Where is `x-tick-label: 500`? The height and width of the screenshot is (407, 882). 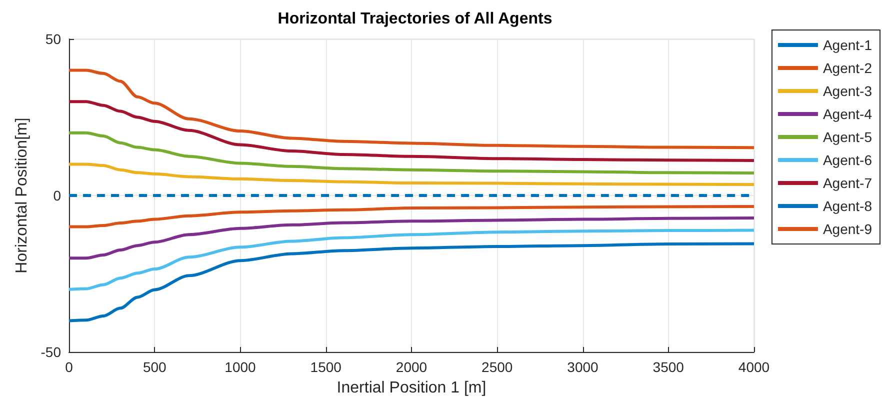
x-tick-label: 500 is located at coordinates (154, 367).